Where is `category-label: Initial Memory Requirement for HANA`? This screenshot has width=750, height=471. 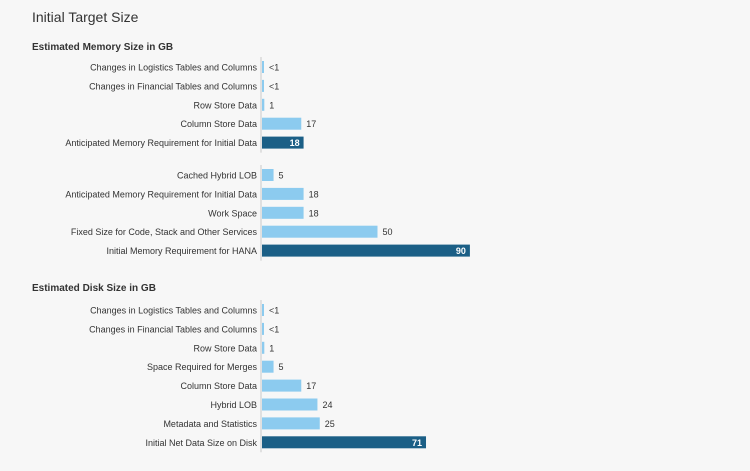 category-label: Initial Memory Requirement for HANA is located at coordinates (181, 251).